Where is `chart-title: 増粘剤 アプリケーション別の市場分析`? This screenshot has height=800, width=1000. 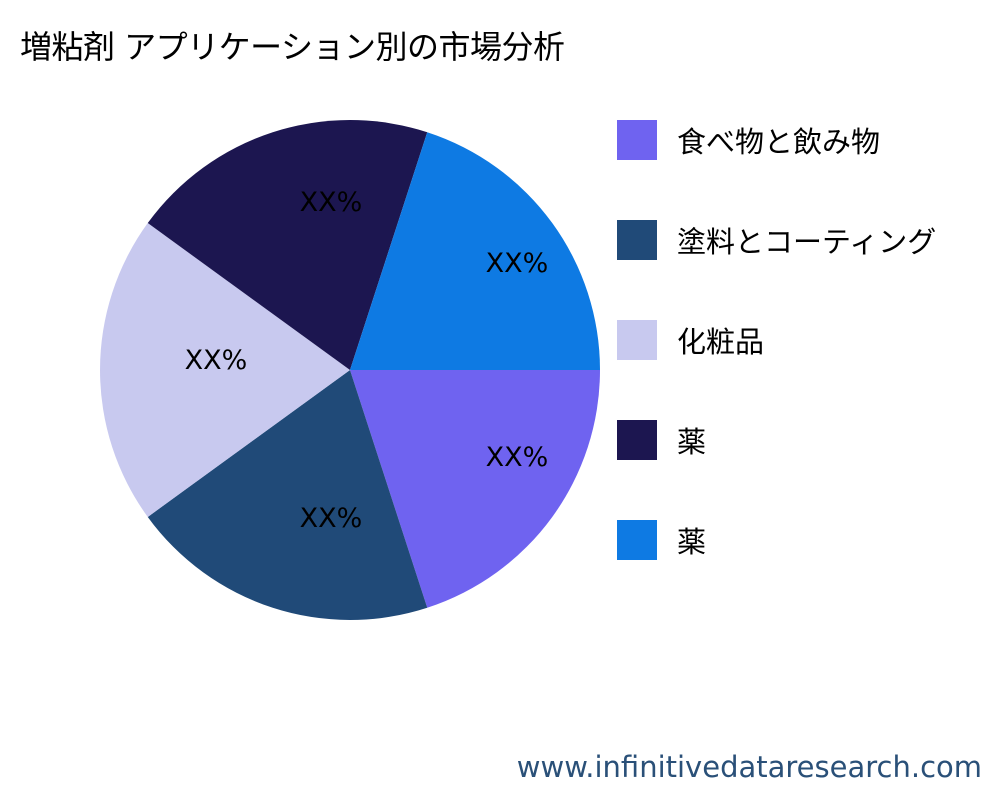
chart-title: 増粘剤 アプリケーション別の市場分析 is located at coordinates (292, 47).